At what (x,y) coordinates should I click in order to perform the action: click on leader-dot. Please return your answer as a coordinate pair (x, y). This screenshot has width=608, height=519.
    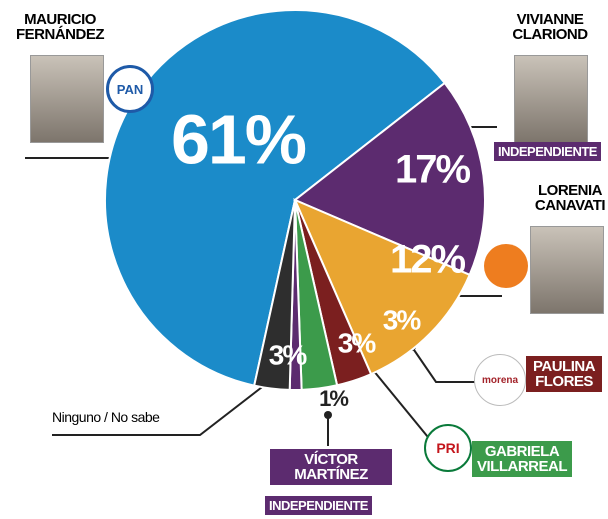
    Looking at the image, I should click on (328, 415).